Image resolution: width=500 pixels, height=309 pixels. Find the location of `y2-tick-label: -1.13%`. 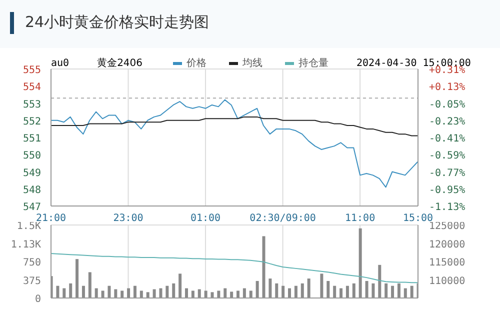

y2-tick-label: -1.13% is located at coordinates (447, 207).